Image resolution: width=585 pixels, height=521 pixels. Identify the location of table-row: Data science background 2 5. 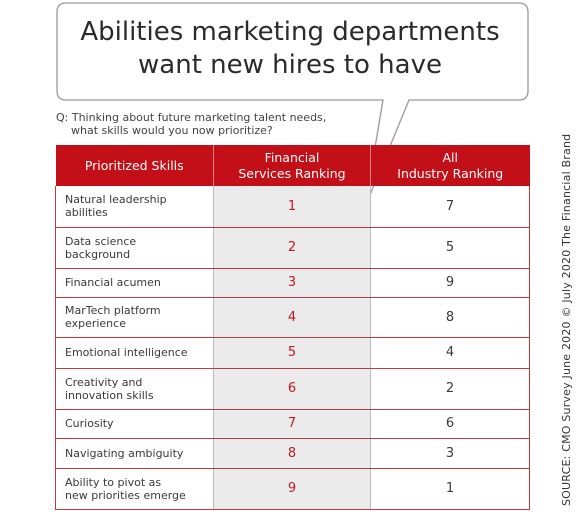
(292, 248).